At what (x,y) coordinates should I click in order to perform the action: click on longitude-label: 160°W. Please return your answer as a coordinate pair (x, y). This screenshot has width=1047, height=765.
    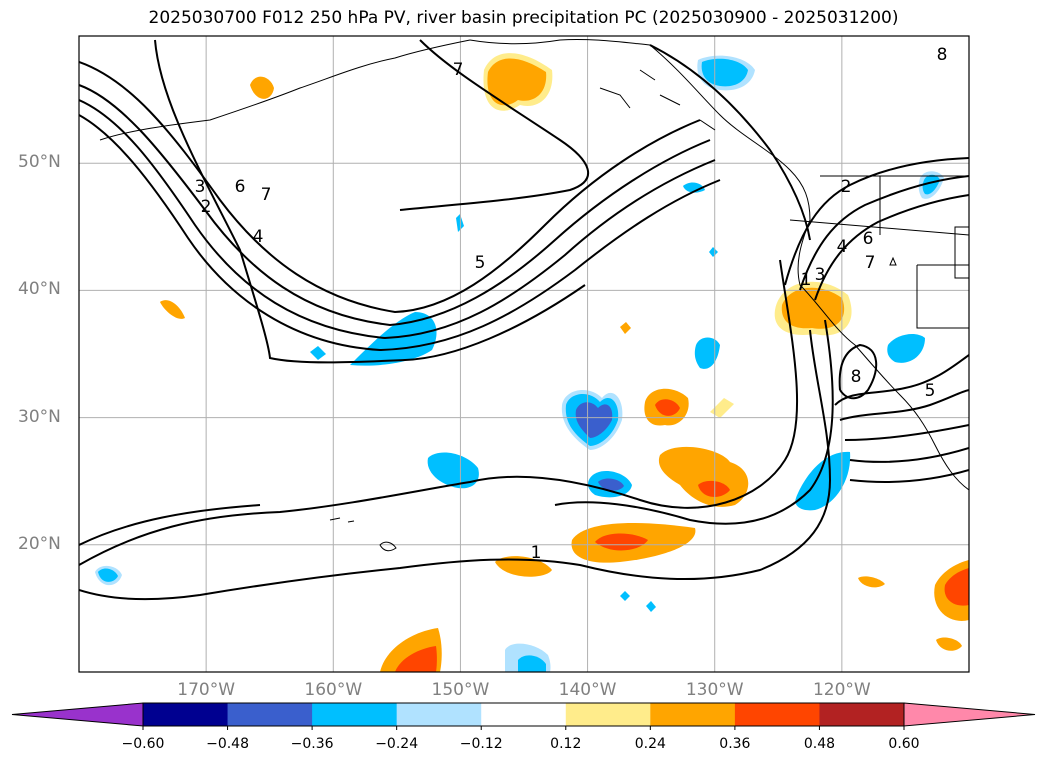
    Looking at the image, I should click on (333, 690).